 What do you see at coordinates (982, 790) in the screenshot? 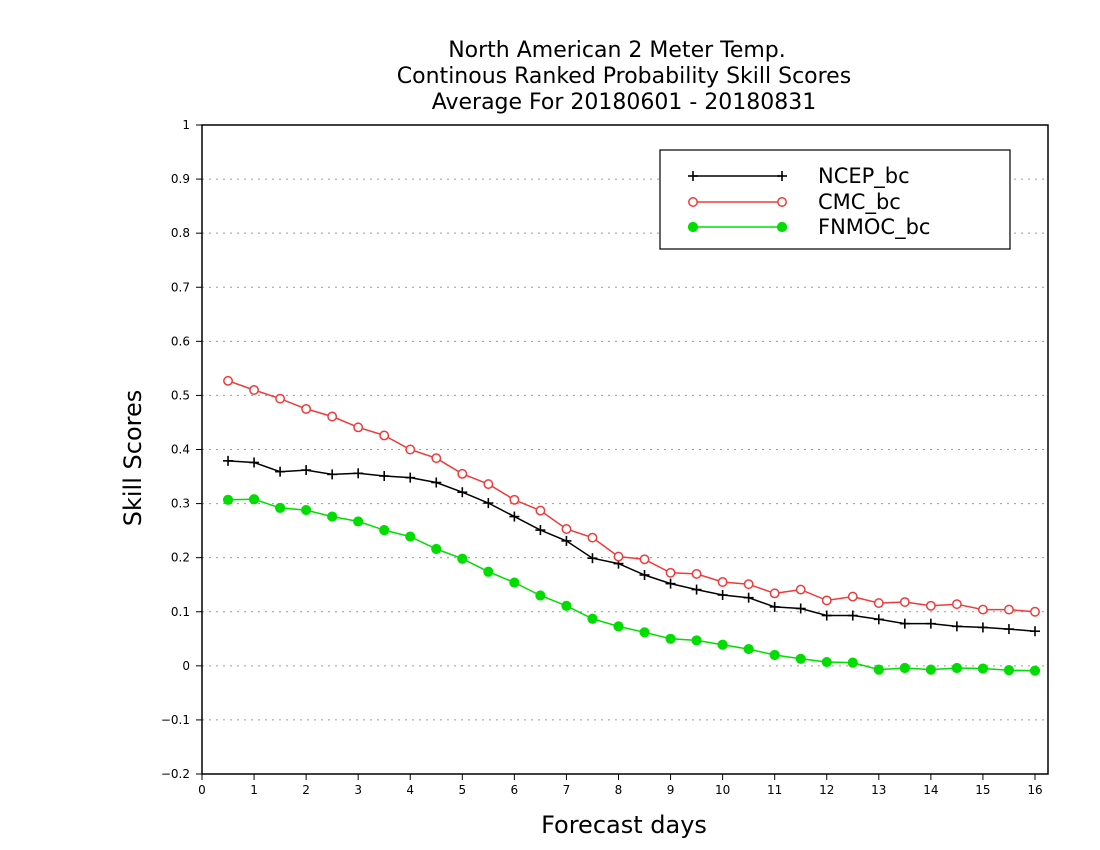
I see `x-tick-label: 15` at bounding box center [982, 790].